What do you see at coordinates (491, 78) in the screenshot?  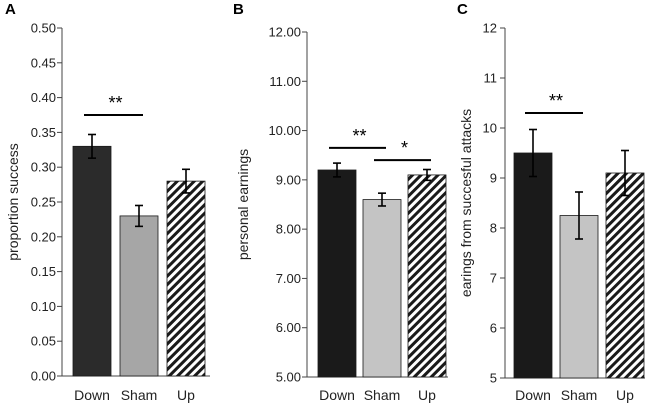 I see `y-tick-label: 11` at bounding box center [491, 78].